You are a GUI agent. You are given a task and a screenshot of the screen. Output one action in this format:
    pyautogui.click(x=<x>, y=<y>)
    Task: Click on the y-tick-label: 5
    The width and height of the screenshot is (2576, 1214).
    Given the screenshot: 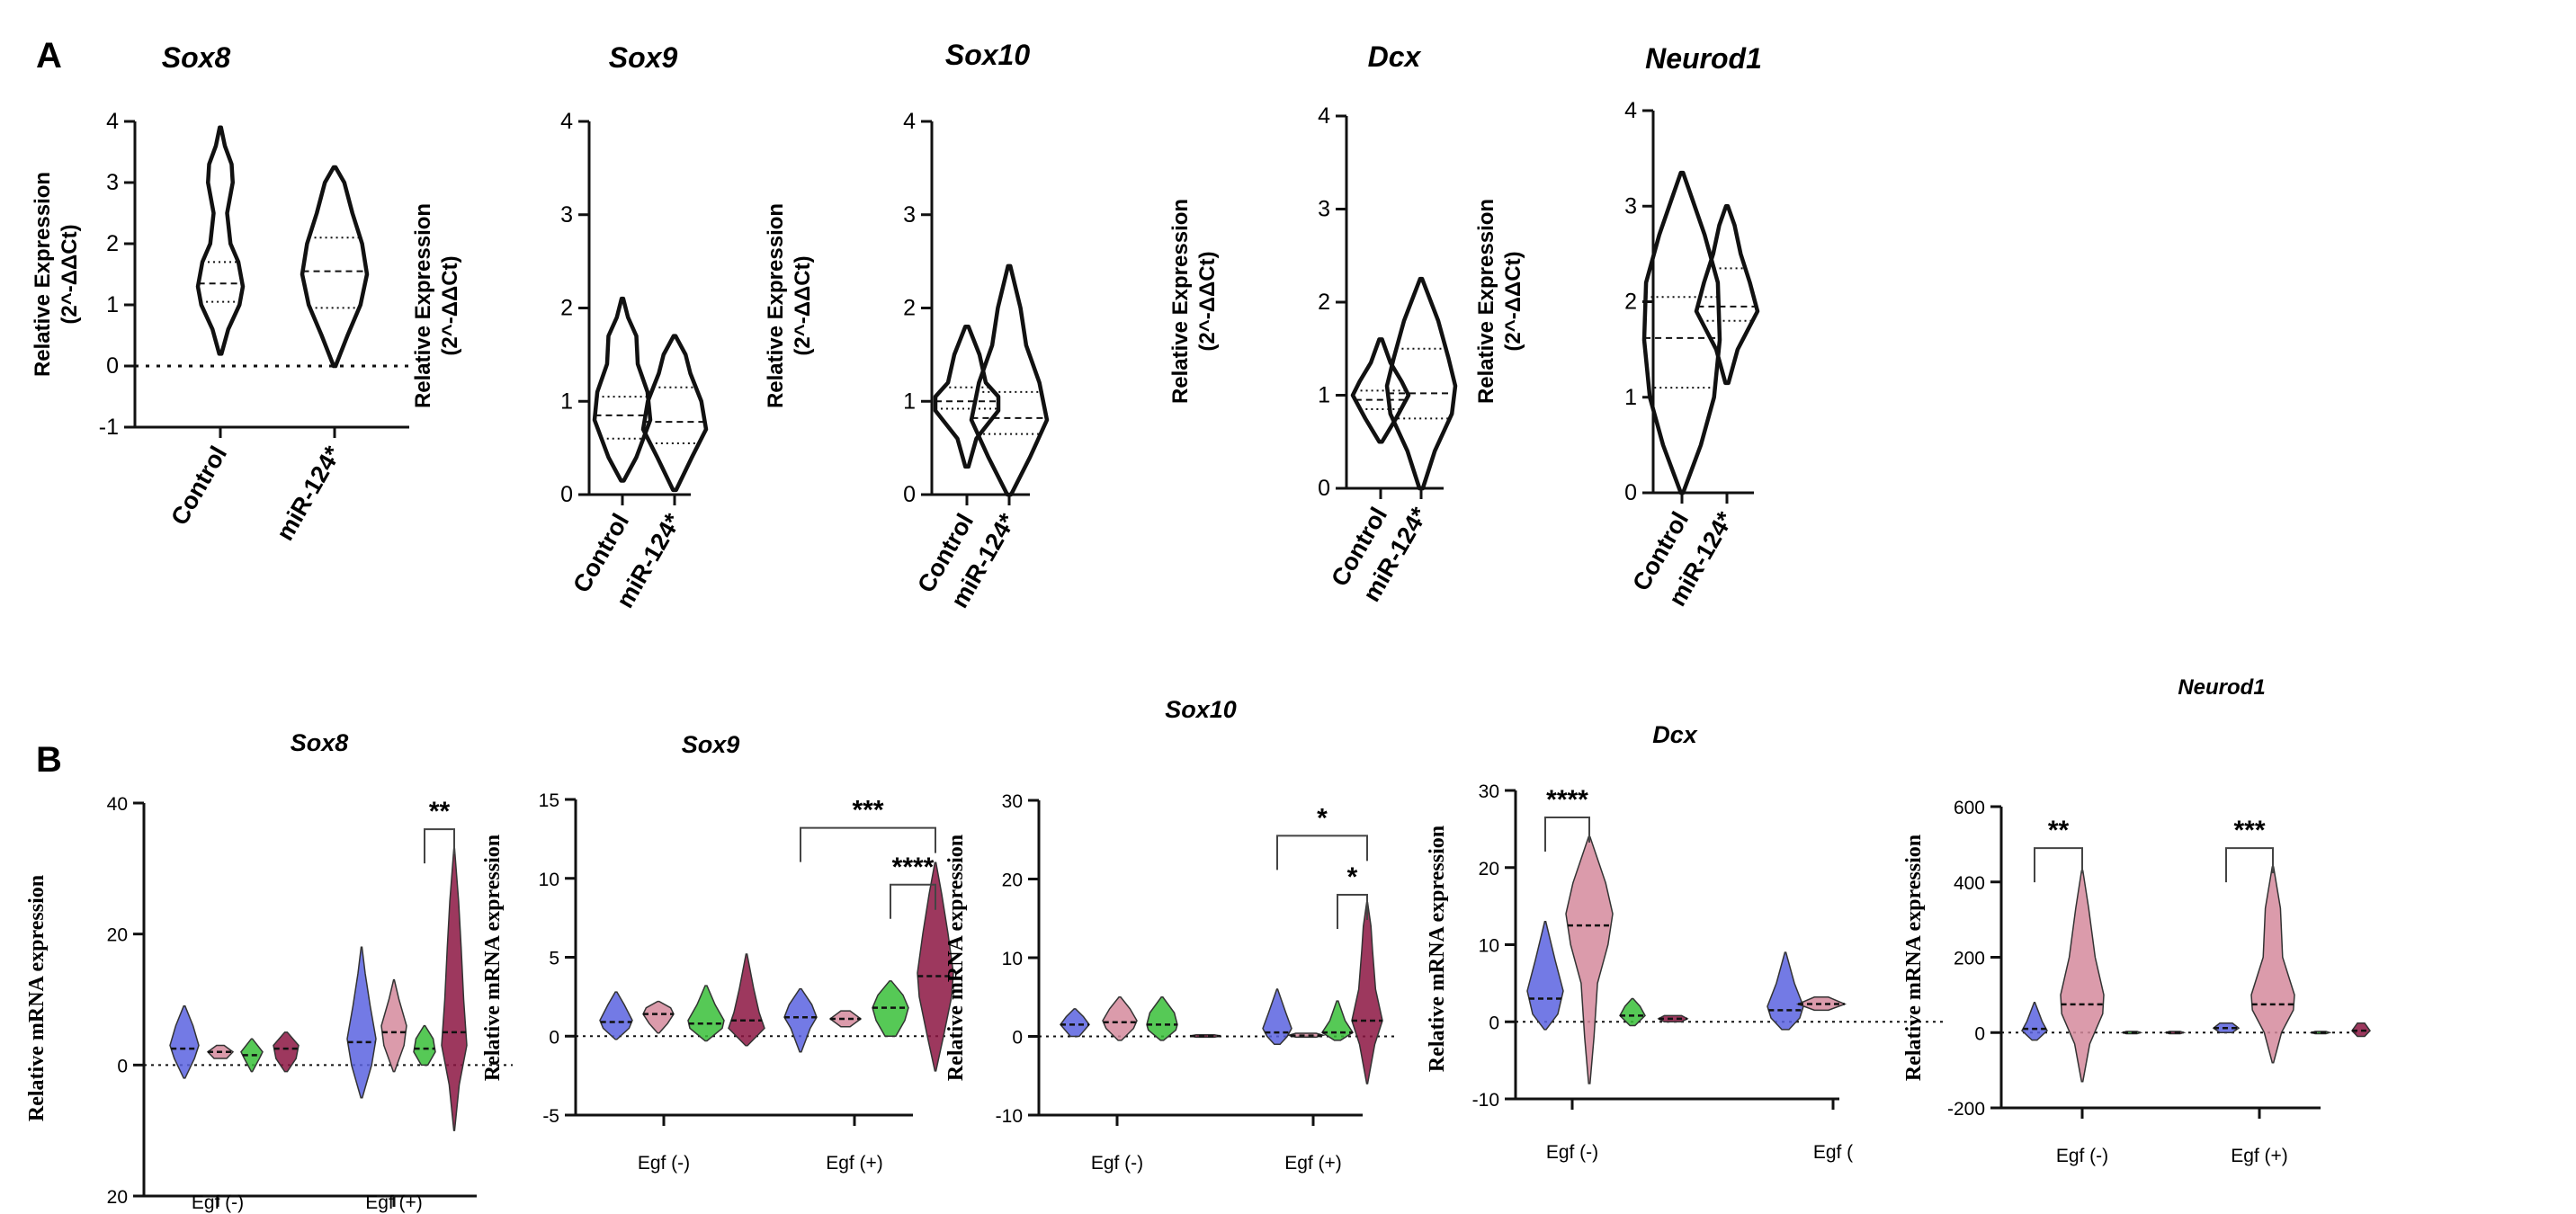 What is the action you would take?
    pyautogui.click(x=554, y=959)
    